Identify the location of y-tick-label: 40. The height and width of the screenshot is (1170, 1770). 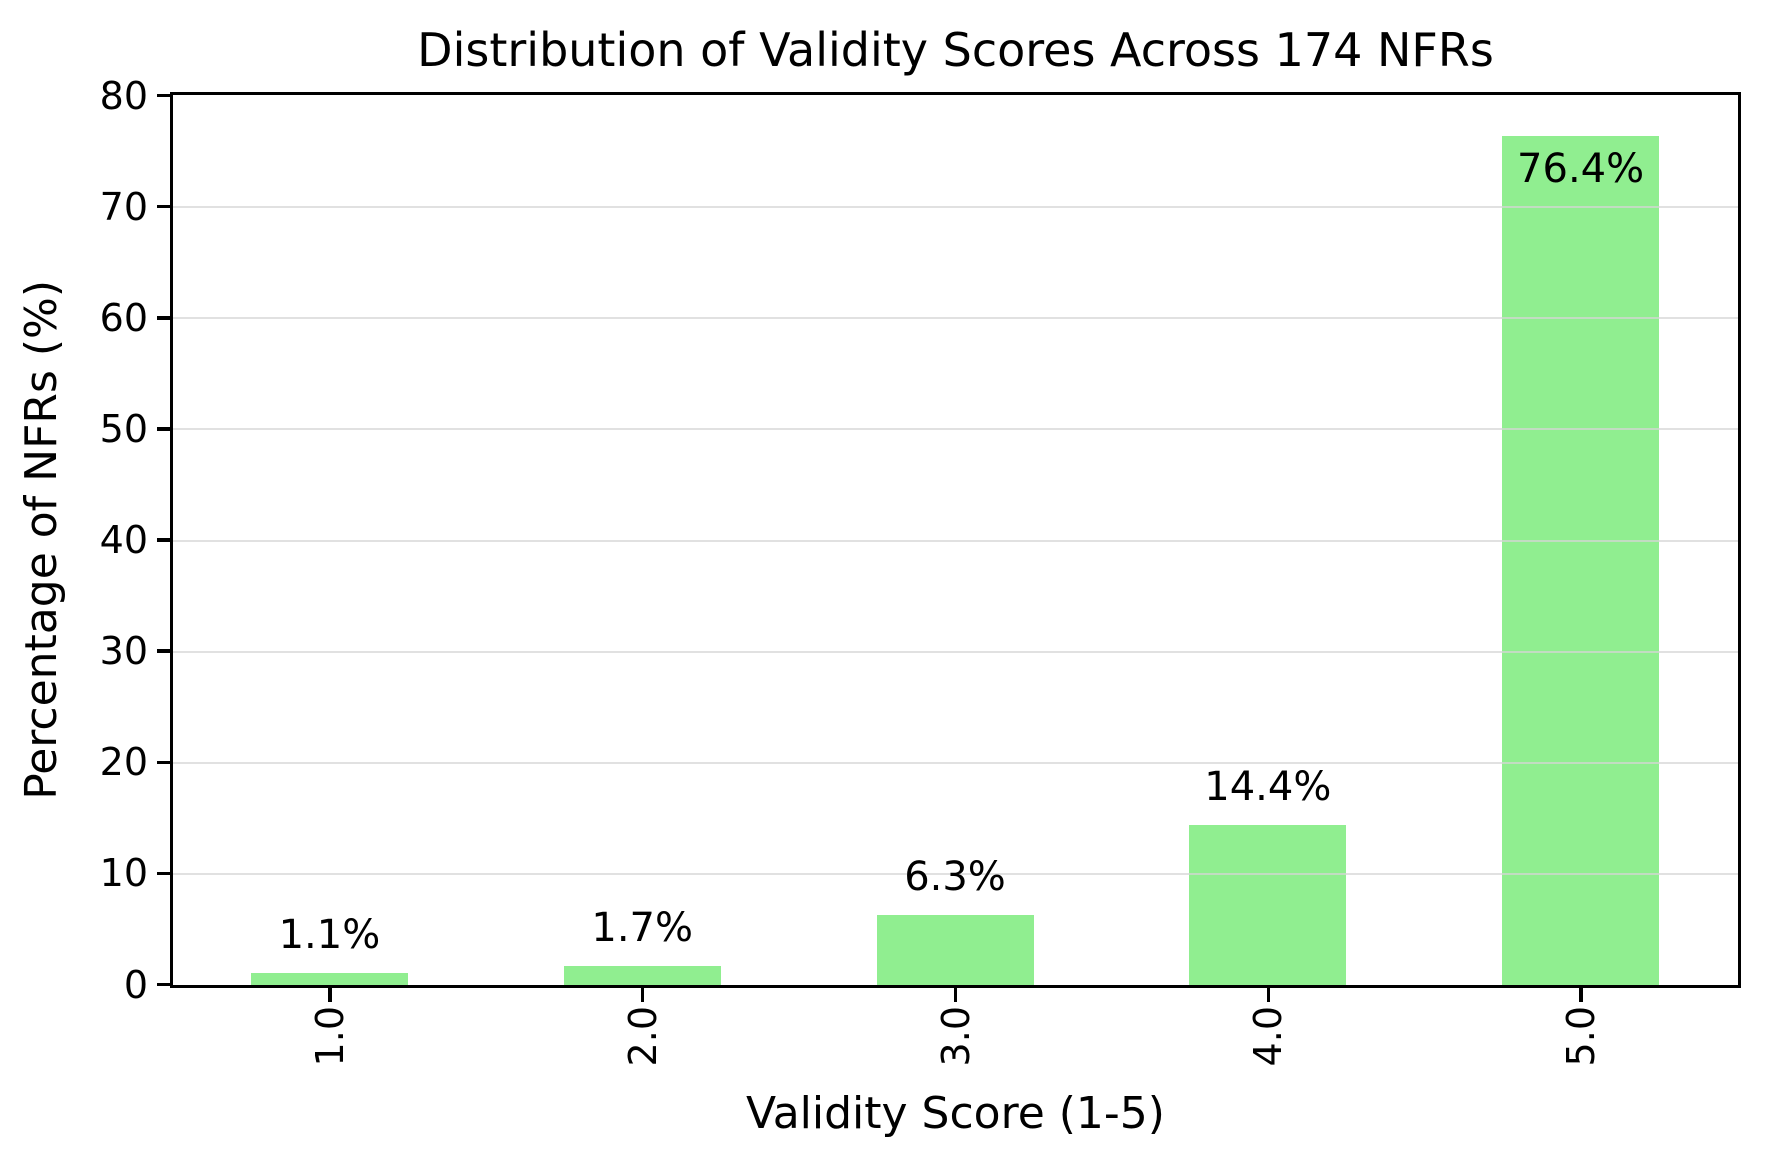
(123, 540).